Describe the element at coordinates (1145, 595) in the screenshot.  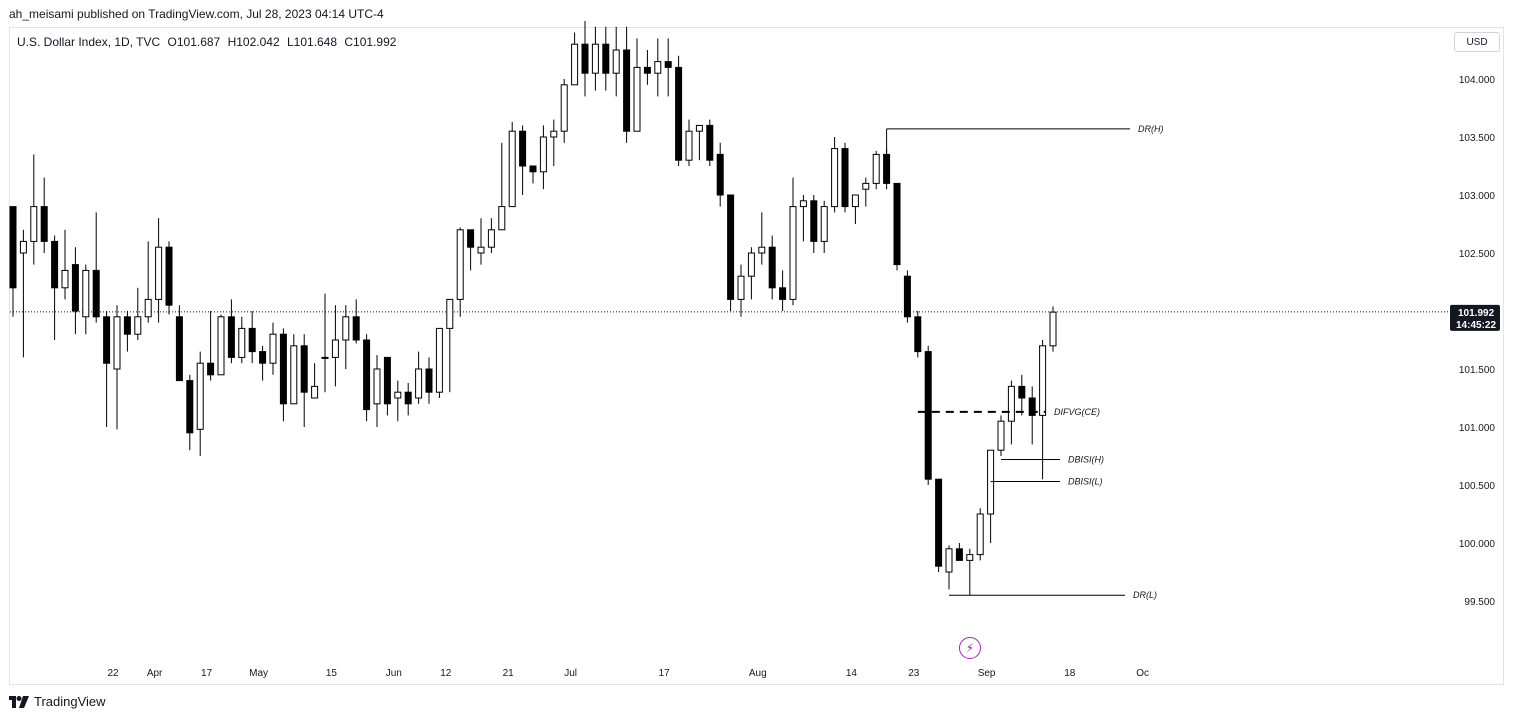
I see `annotation-label: DR(L)` at that location.